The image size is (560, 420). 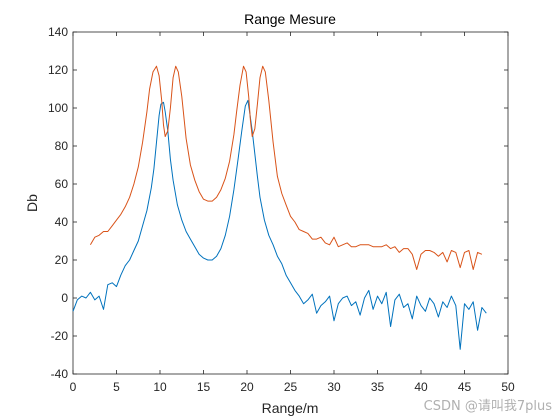 I want to click on x-tick-label: 15, so click(x=204, y=387).